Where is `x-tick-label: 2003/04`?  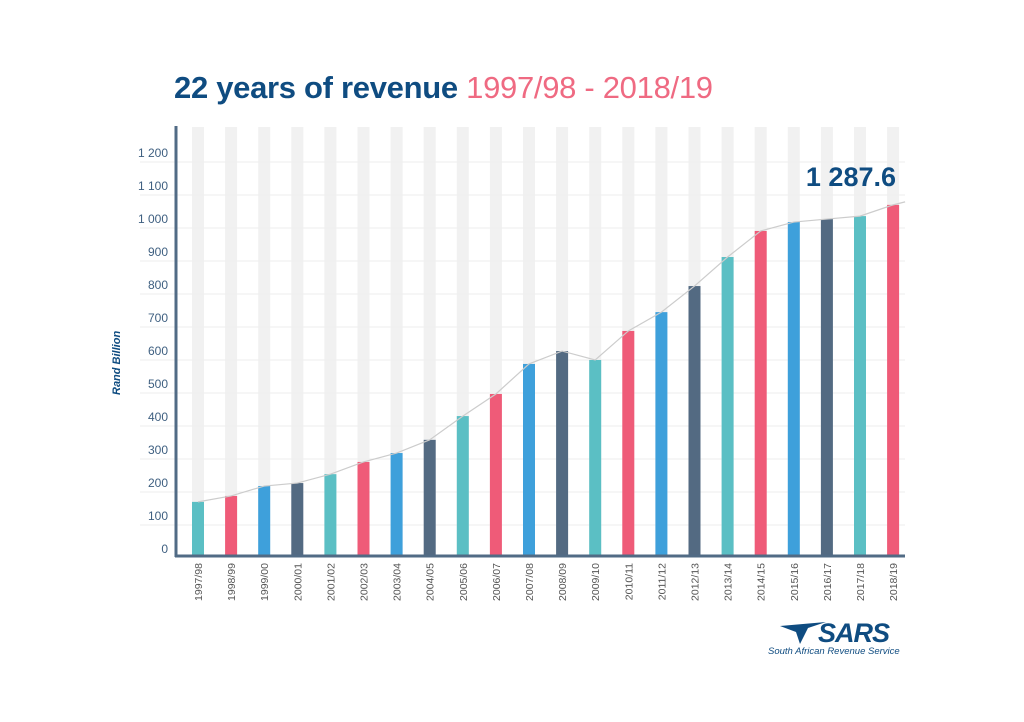 x-tick-label: 2003/04 is located at coordinates (398, 582).